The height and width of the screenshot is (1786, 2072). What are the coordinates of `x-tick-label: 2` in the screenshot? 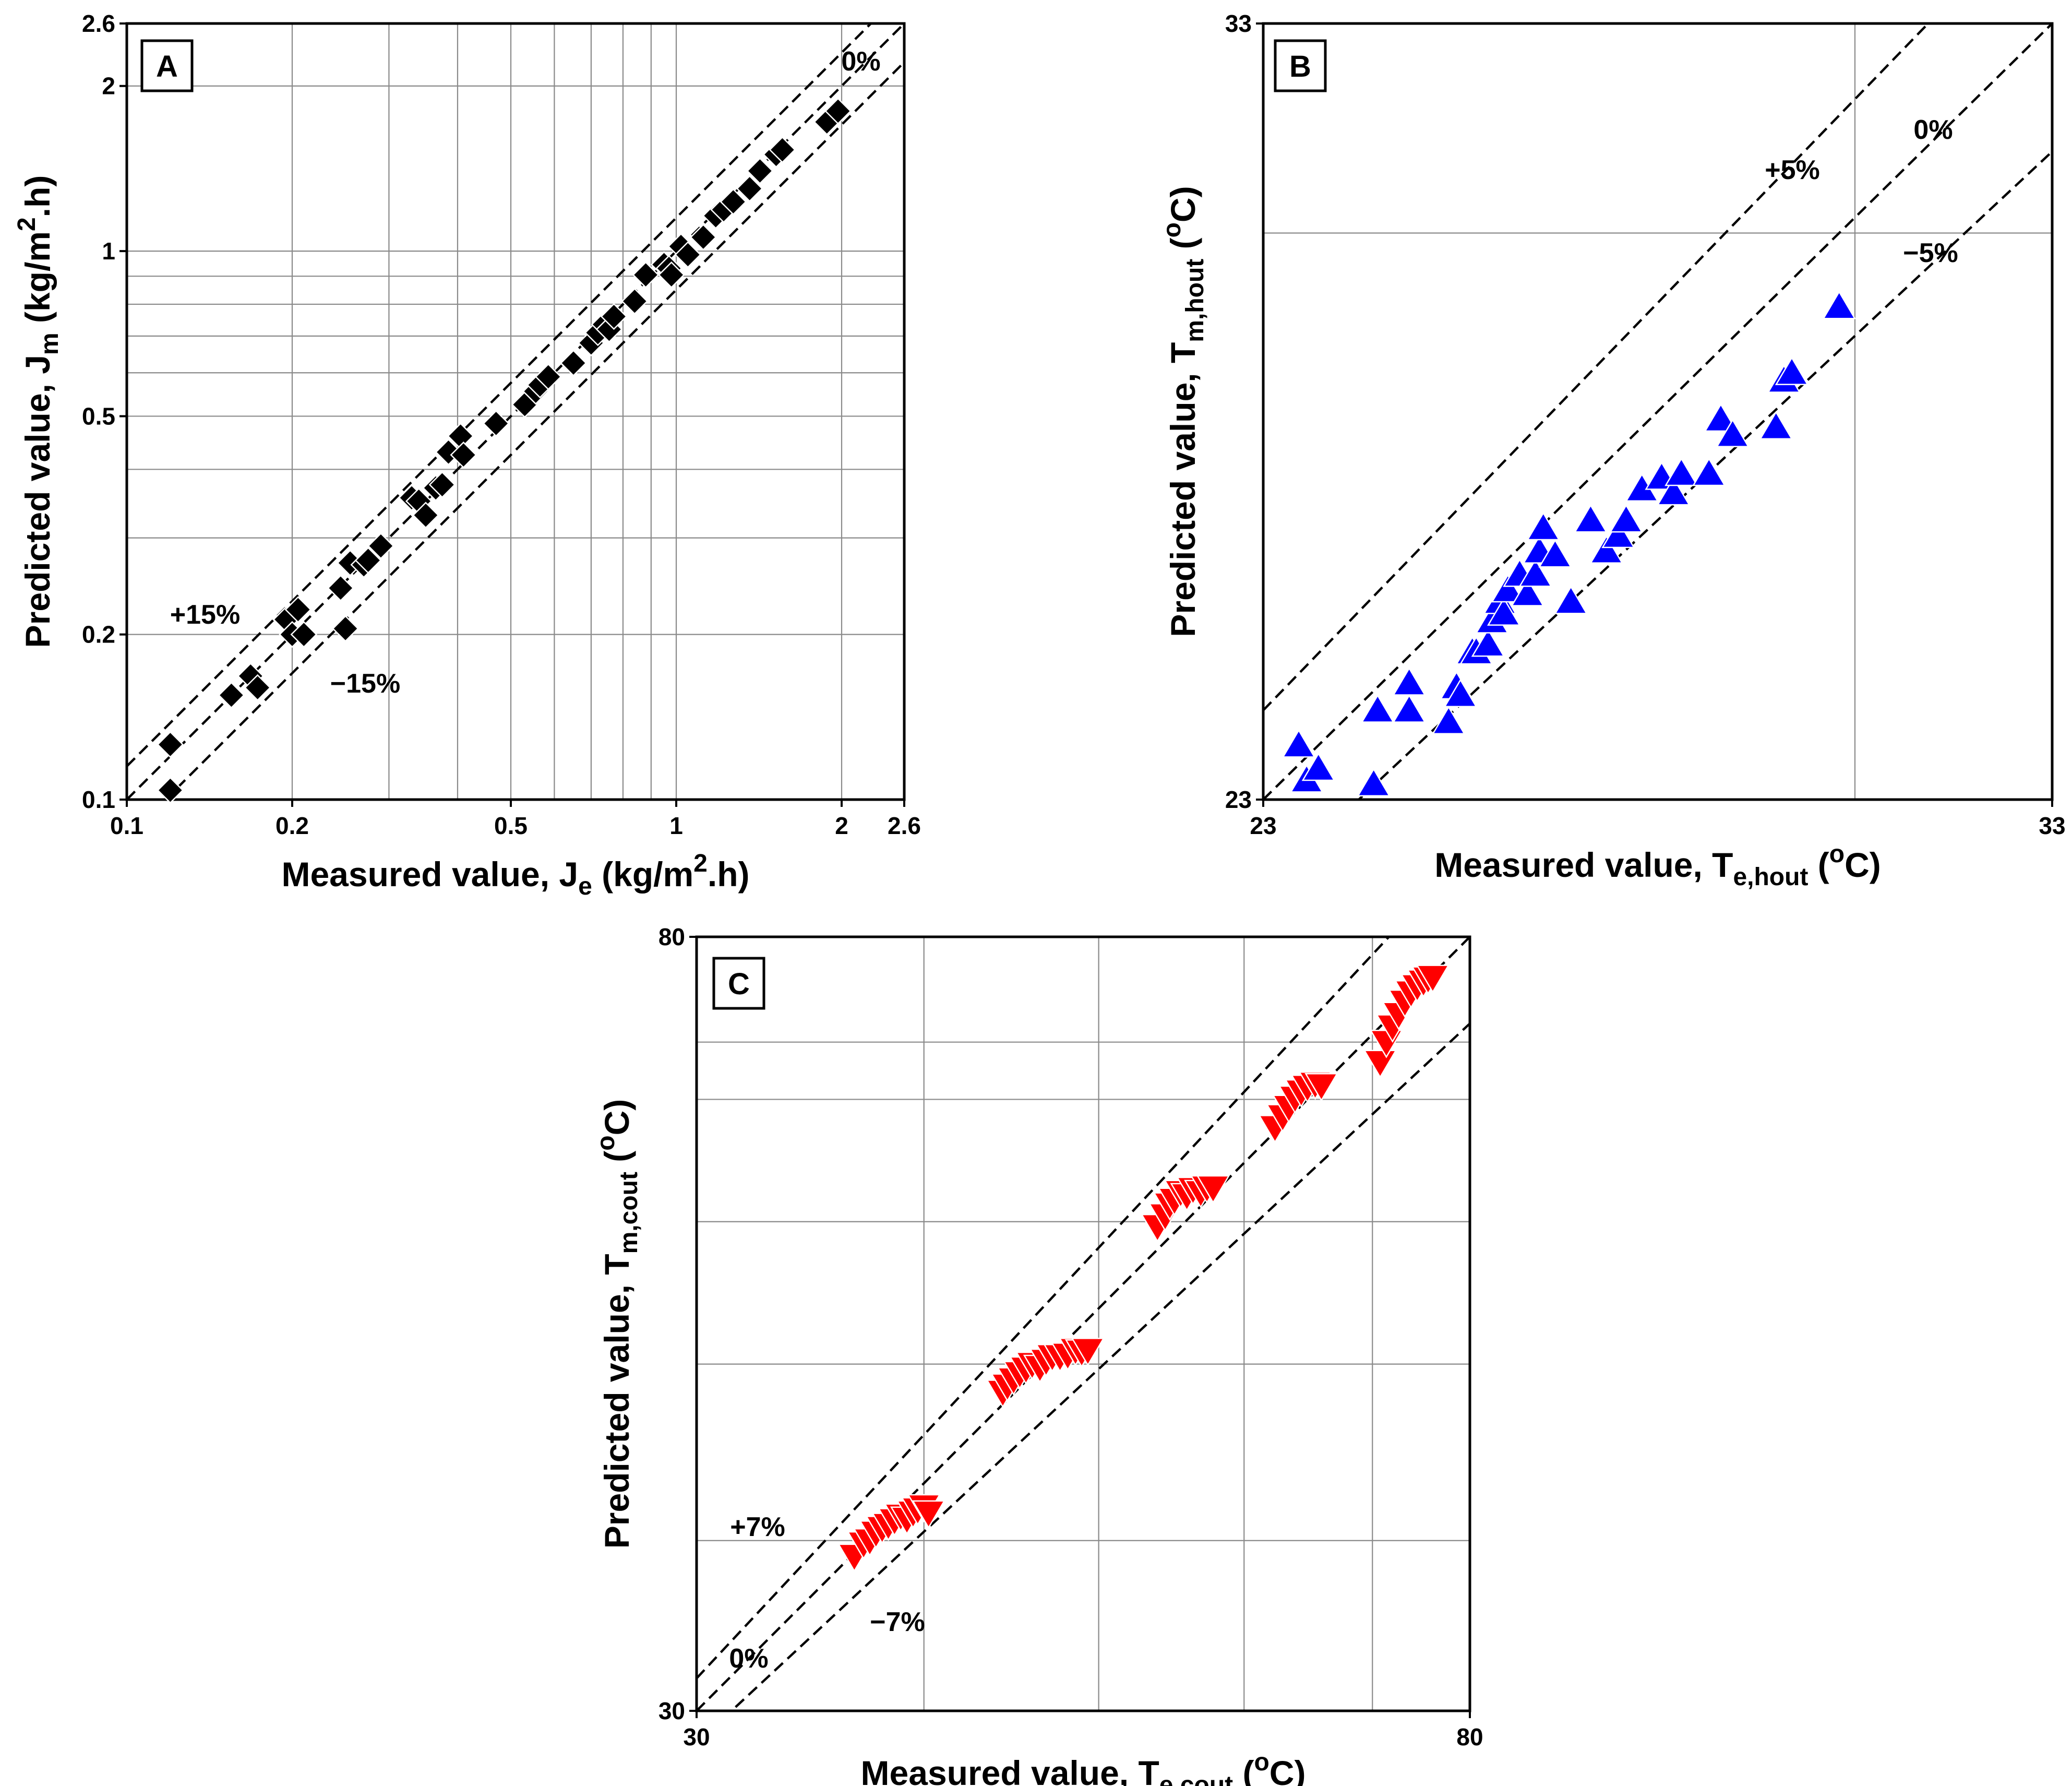 It's located at (841, 825).